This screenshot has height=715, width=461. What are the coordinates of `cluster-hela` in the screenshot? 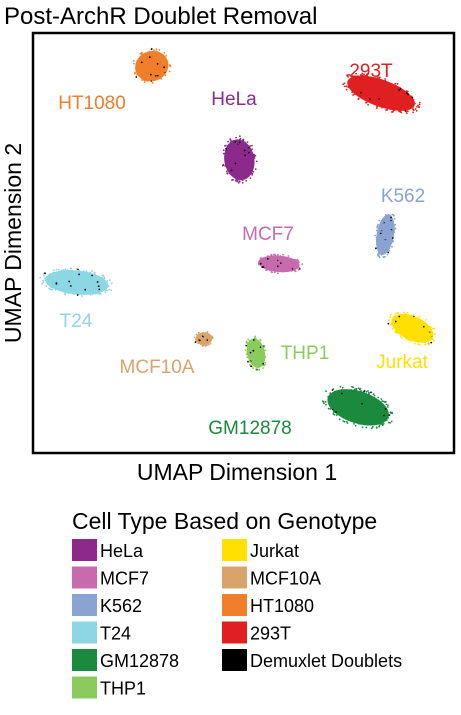 It's located at (239, 159).